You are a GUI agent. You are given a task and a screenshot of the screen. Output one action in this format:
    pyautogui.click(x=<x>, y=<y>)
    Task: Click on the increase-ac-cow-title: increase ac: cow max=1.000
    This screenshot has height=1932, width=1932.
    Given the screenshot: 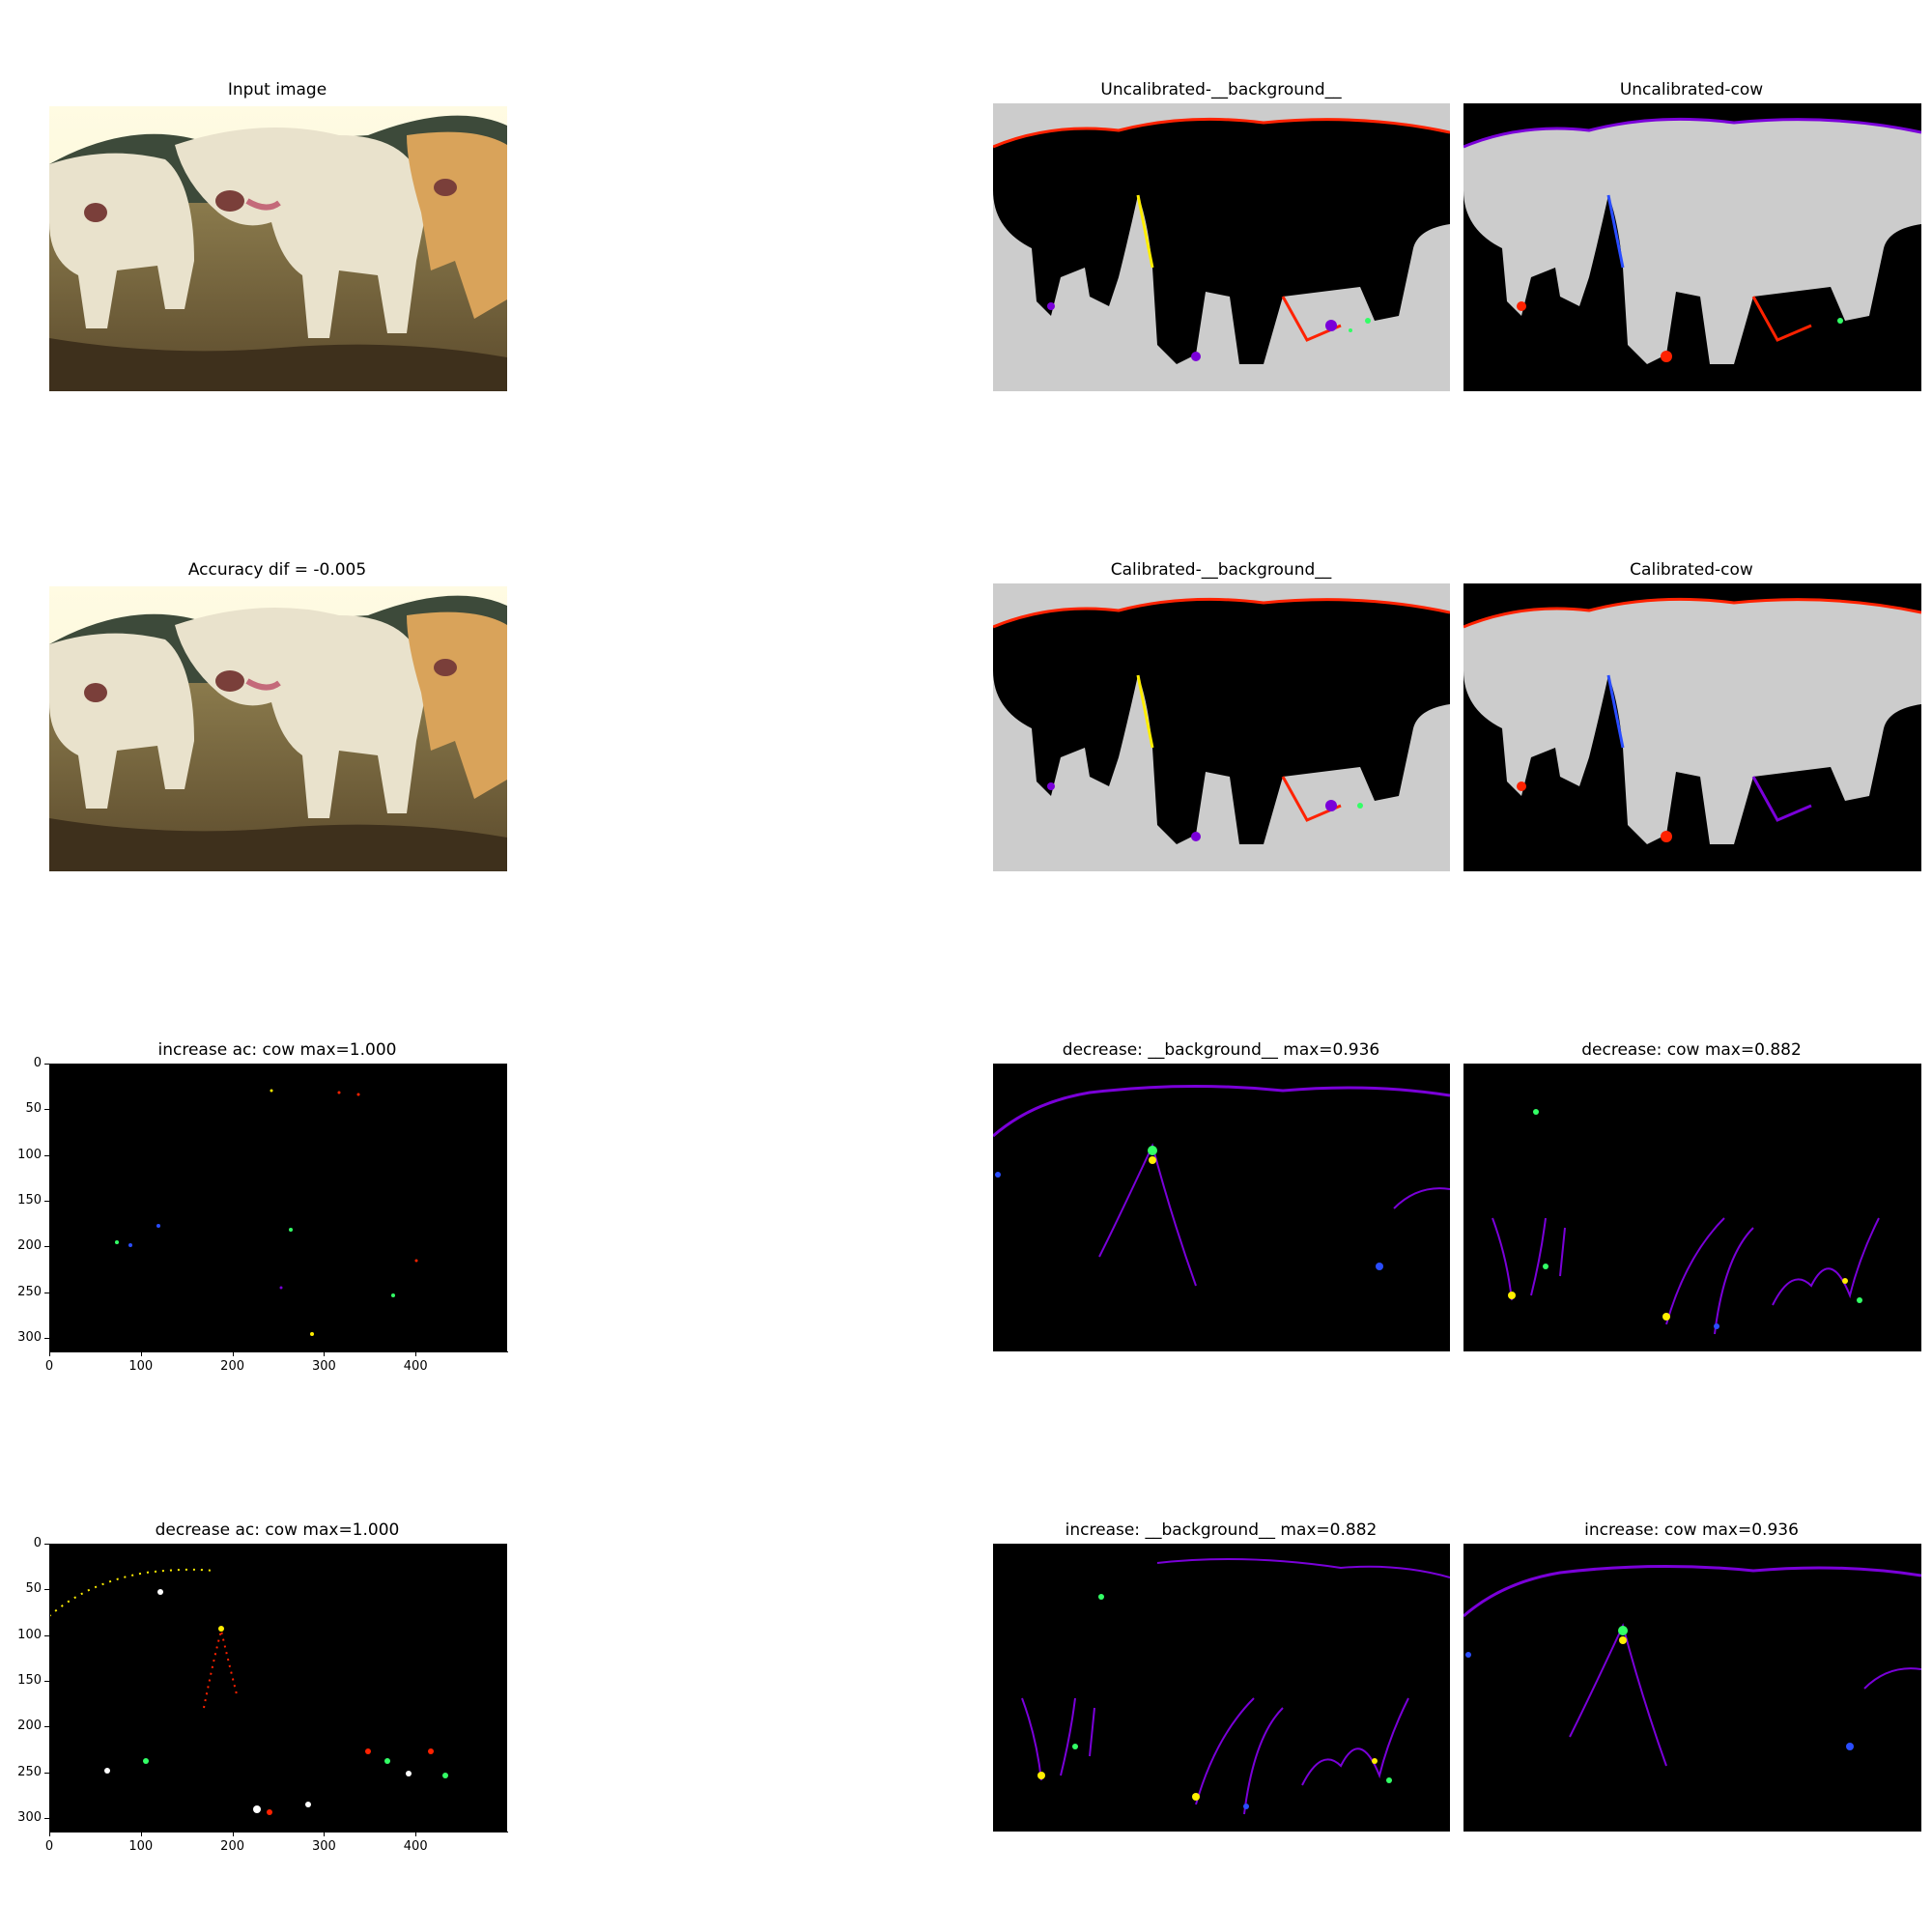 What is the action you would take?
    pyautogui.click(x=277, y=1050)
    